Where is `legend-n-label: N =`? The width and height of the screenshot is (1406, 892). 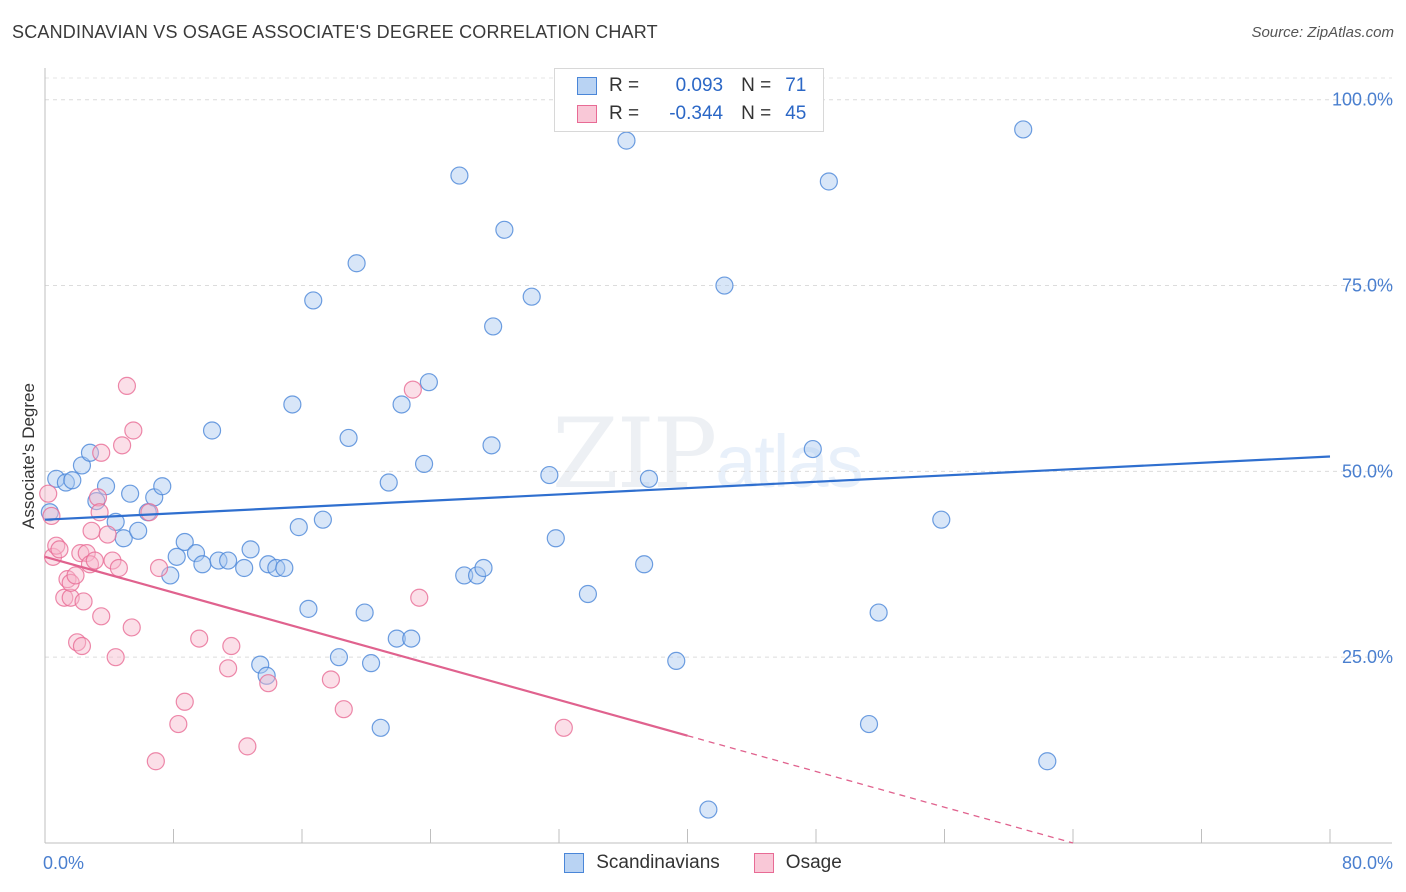 legend-n-label: N = is located at coordinates (756, 85).